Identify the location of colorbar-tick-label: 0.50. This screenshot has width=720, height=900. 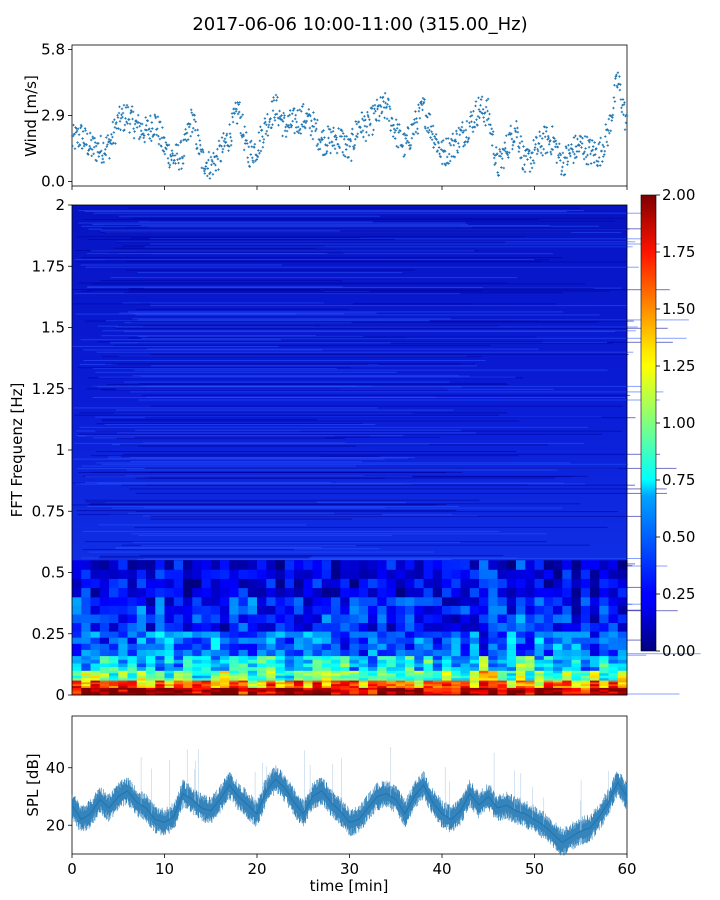
(678, 537).